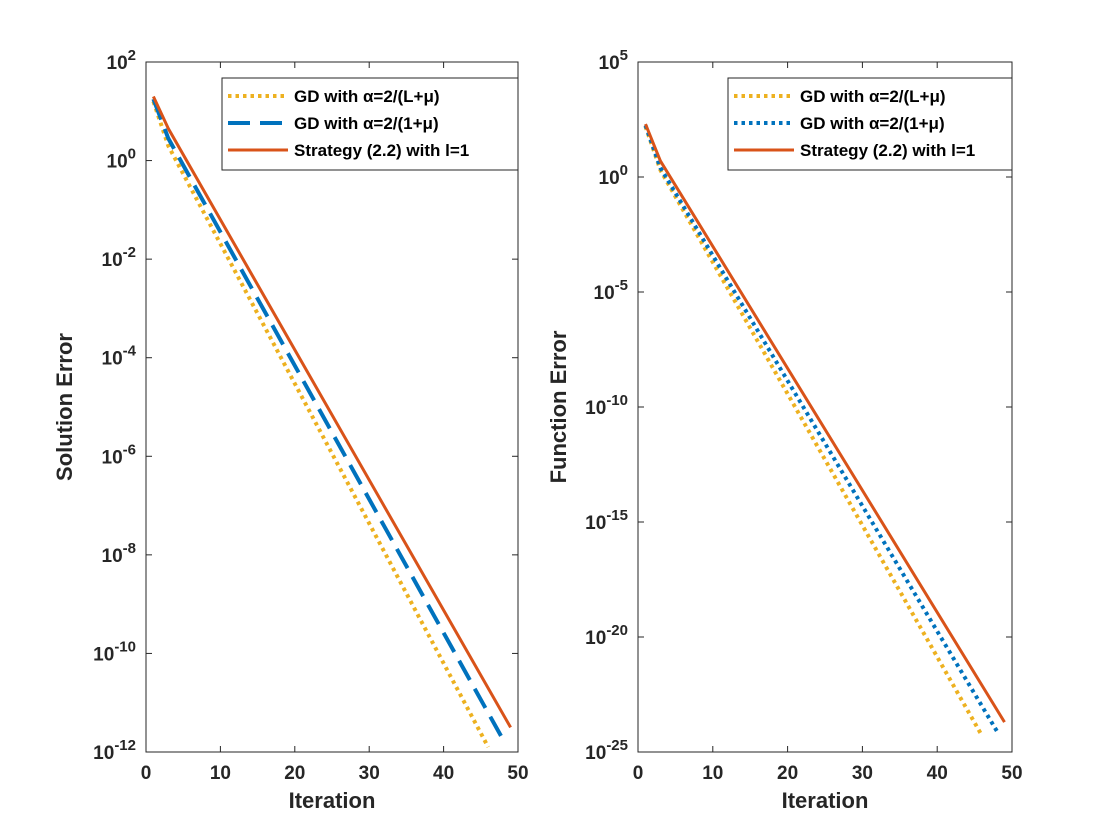 The height and width of the screenshot is (840, 1120). Describe the element at coordinates (617, 515) in the screenshot. I see `y-tick-exponent: -15` at that location.